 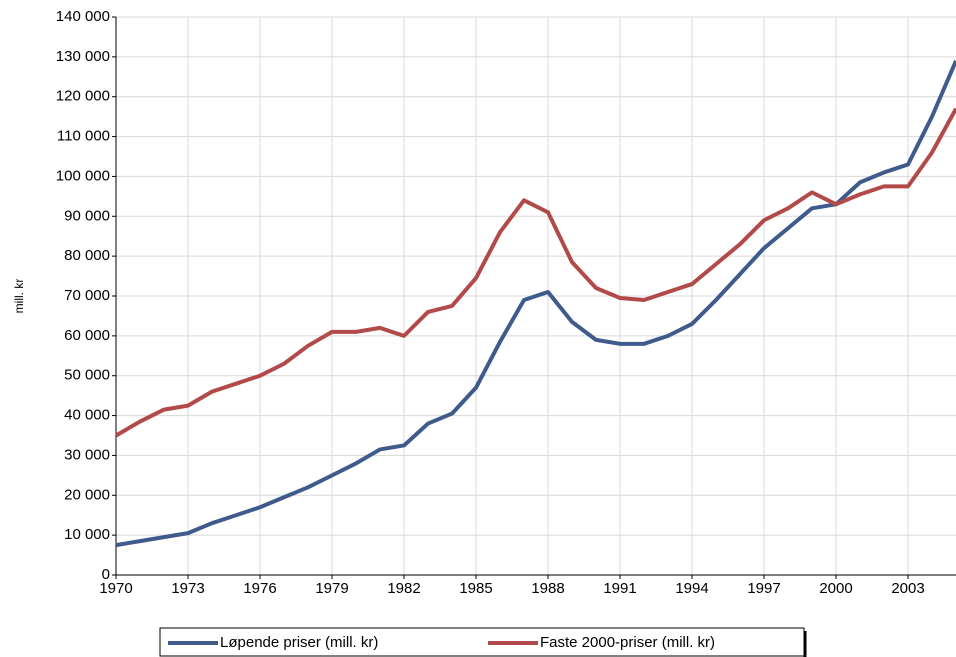 I want to click on y-tick-label: 100 000, so click(x=83, y=175).